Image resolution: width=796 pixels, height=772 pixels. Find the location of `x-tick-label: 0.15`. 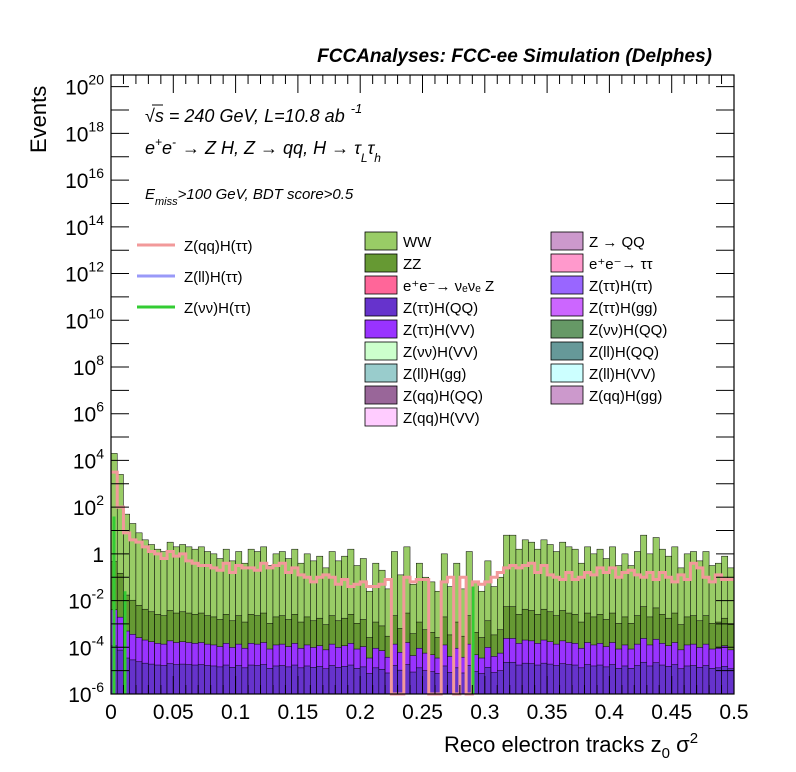

x-tick-label: 0.15 is located at coordinates (297, 712).